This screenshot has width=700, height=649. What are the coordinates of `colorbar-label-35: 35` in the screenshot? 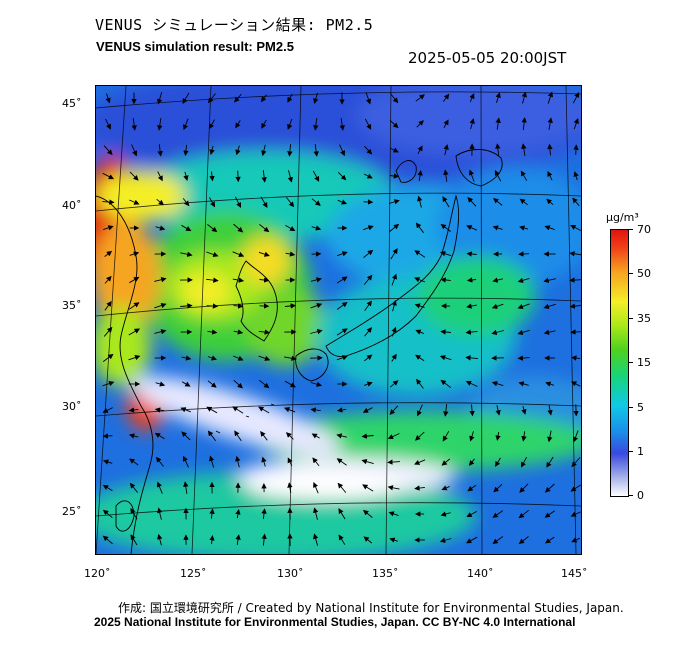 It's located at (644, 318).